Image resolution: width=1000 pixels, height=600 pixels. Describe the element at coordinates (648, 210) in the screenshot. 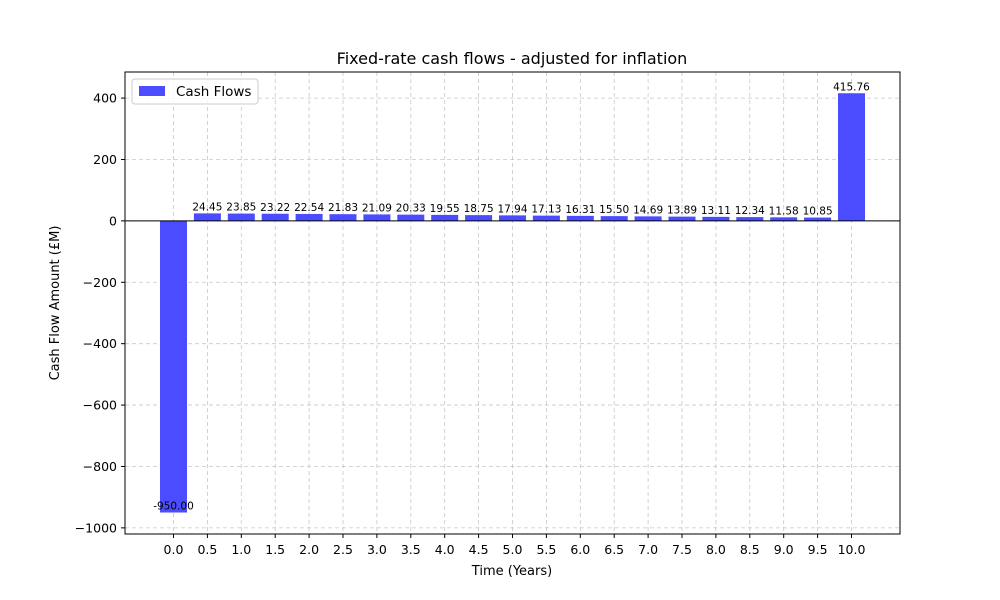

I see `data-label-7.0: 14.69` at that location.